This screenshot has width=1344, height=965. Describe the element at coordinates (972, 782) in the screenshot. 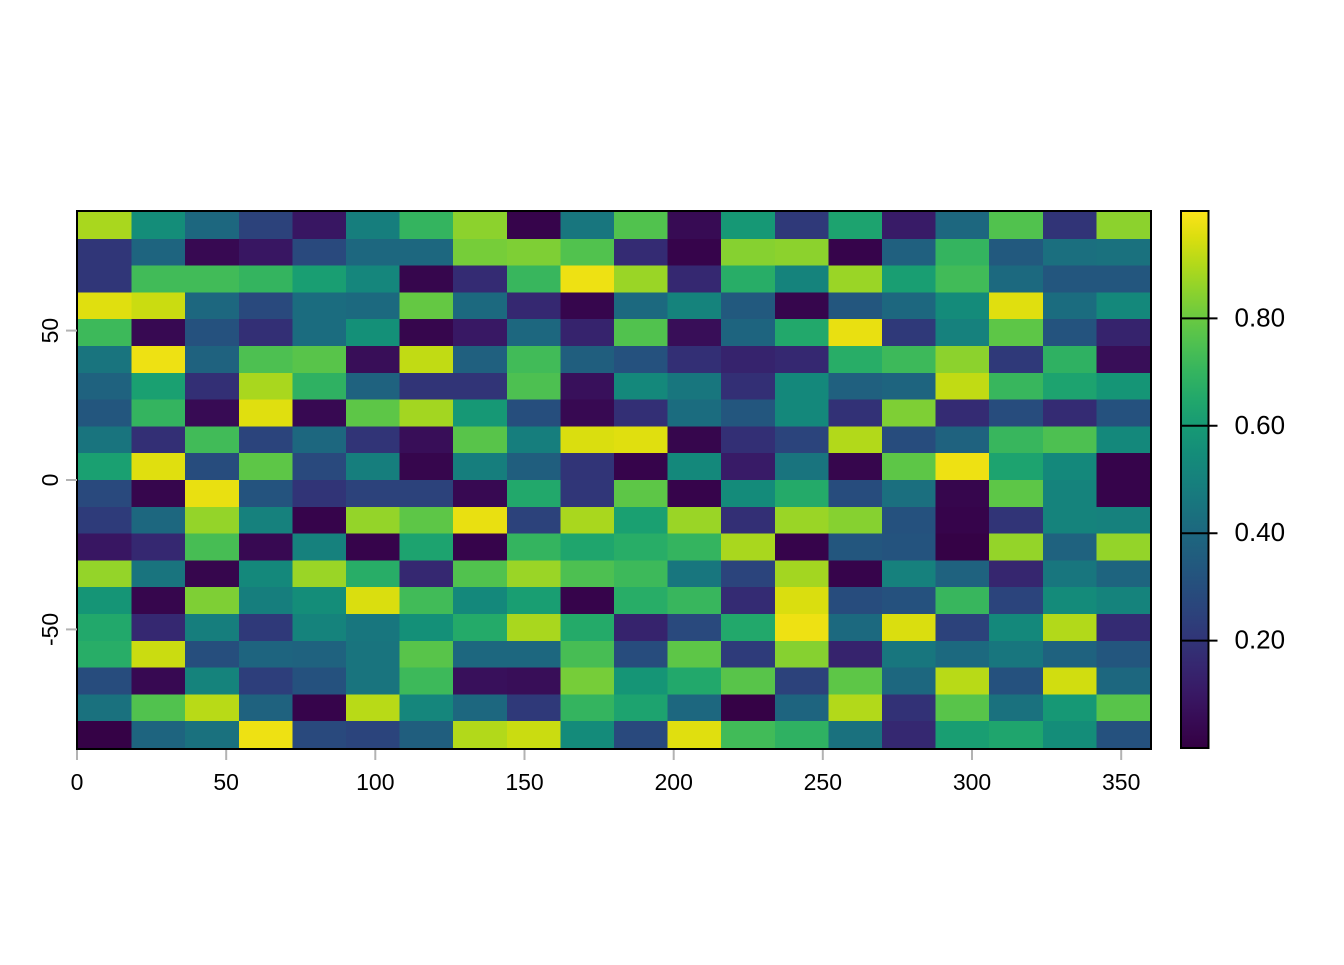

I see `svg-text: 300` at that location.